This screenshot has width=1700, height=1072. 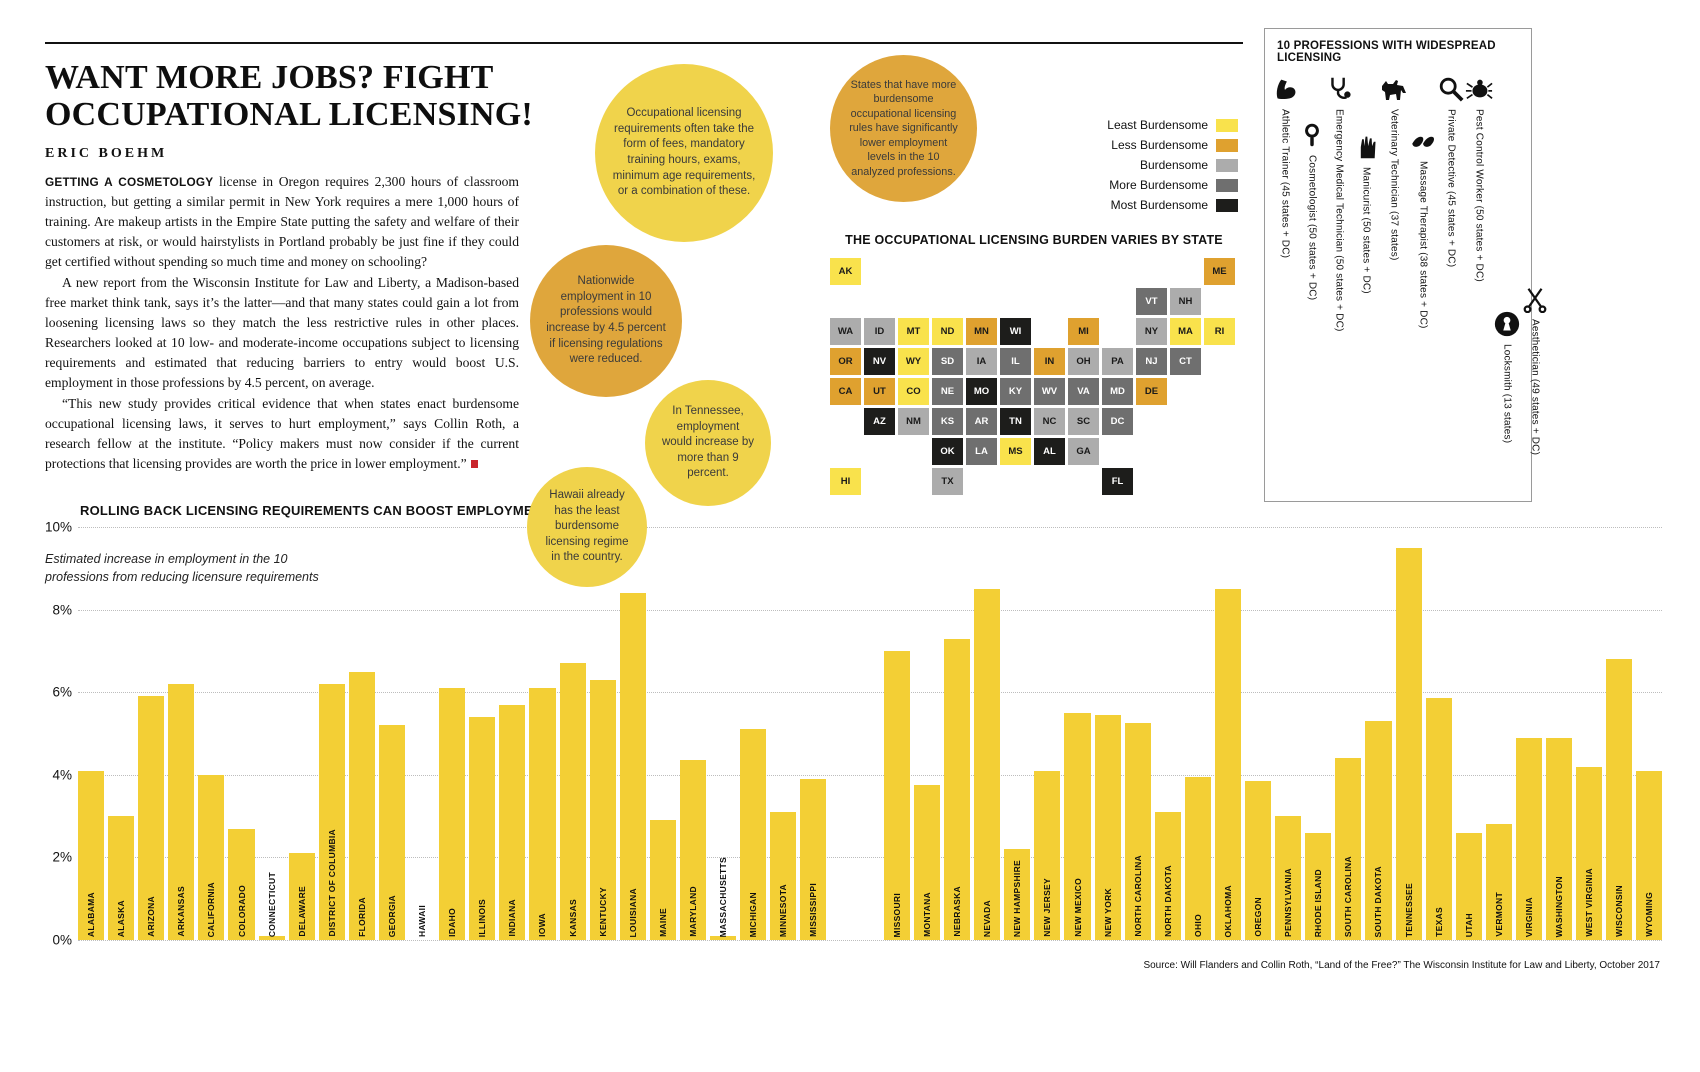 What do you see at coordinates (913, 421) in the screenshot?
I see `state-tile-NM: NM` at bounding box center [913, 421].